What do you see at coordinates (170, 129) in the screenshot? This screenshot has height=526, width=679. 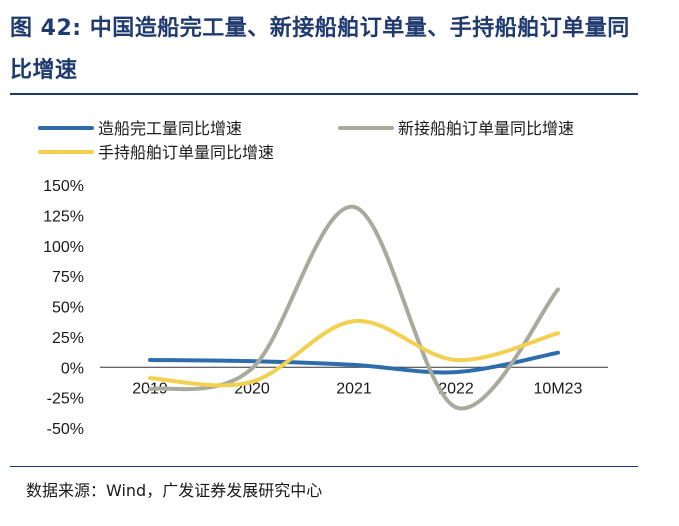 I see `legend-label: 造船完工量同比增速` at bounding box center [170, 129].